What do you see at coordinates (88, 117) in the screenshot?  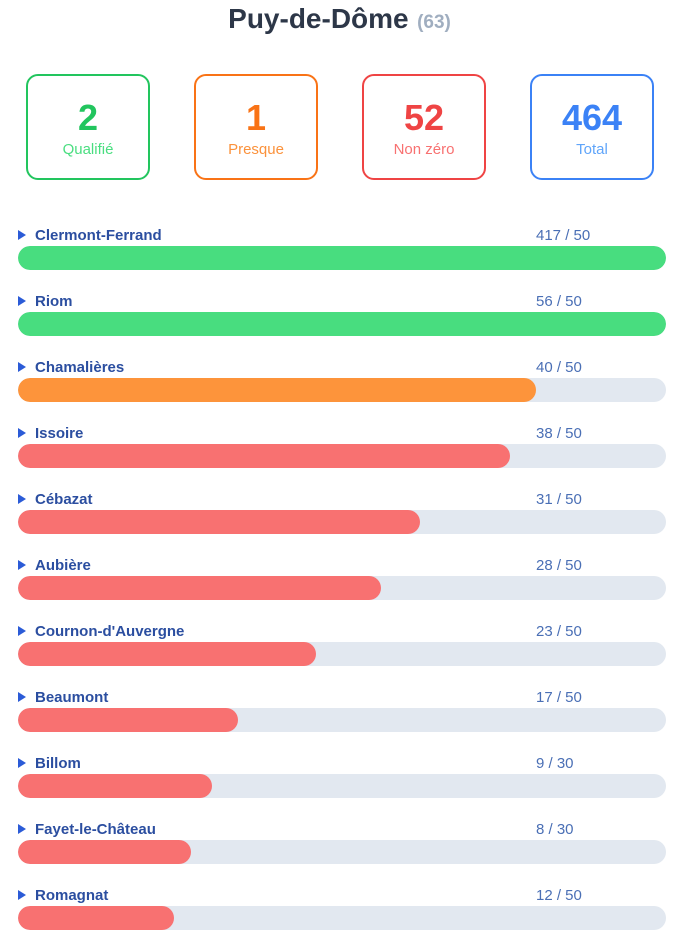 I see `stat-value: 2` at bounding box center [88, 117].